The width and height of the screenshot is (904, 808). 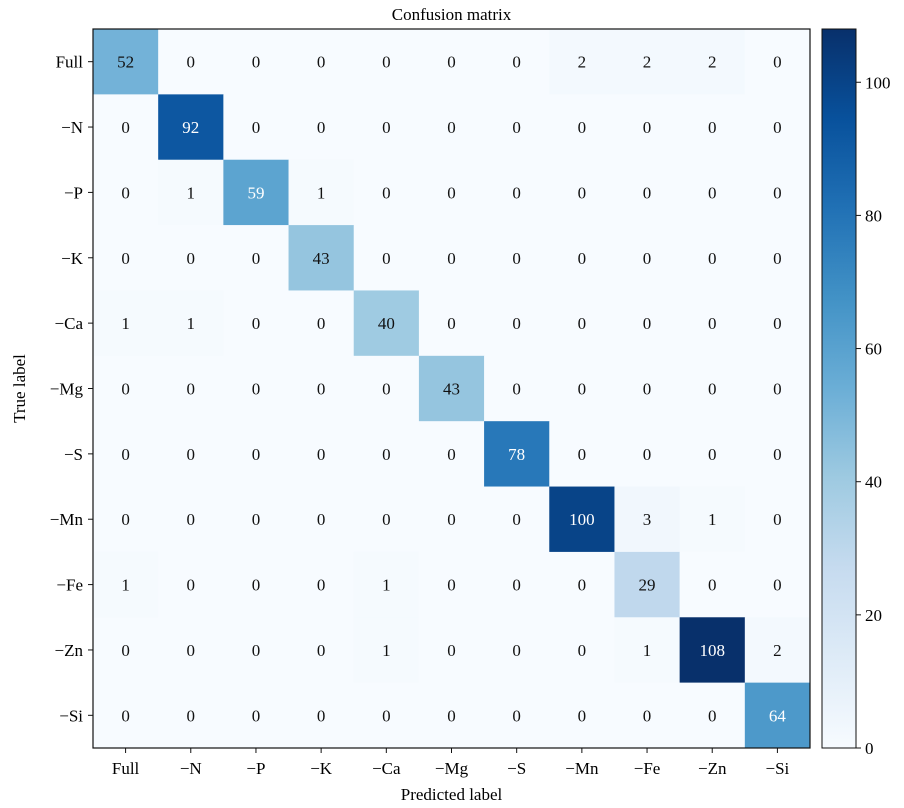 I want to click on y-tick-label: −K, so click(x=72, y=258).